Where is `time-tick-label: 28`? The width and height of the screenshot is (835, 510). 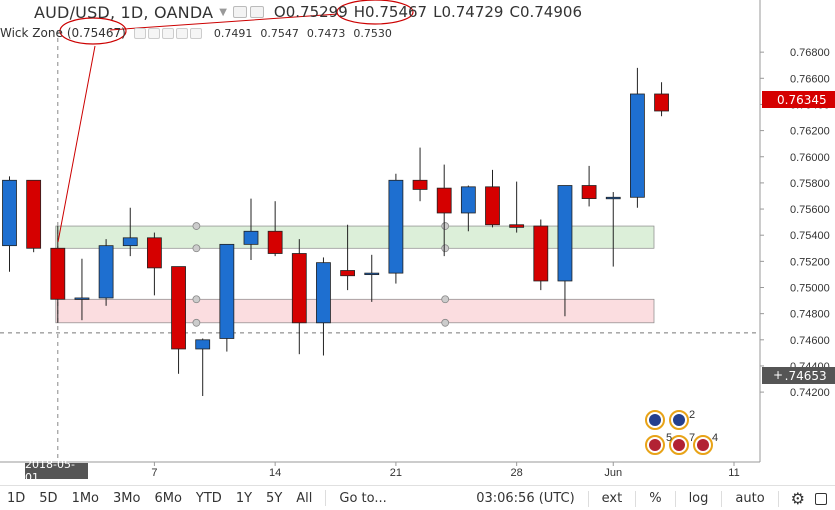 time-tick-label: 28 is located at coordinates (517, 473).